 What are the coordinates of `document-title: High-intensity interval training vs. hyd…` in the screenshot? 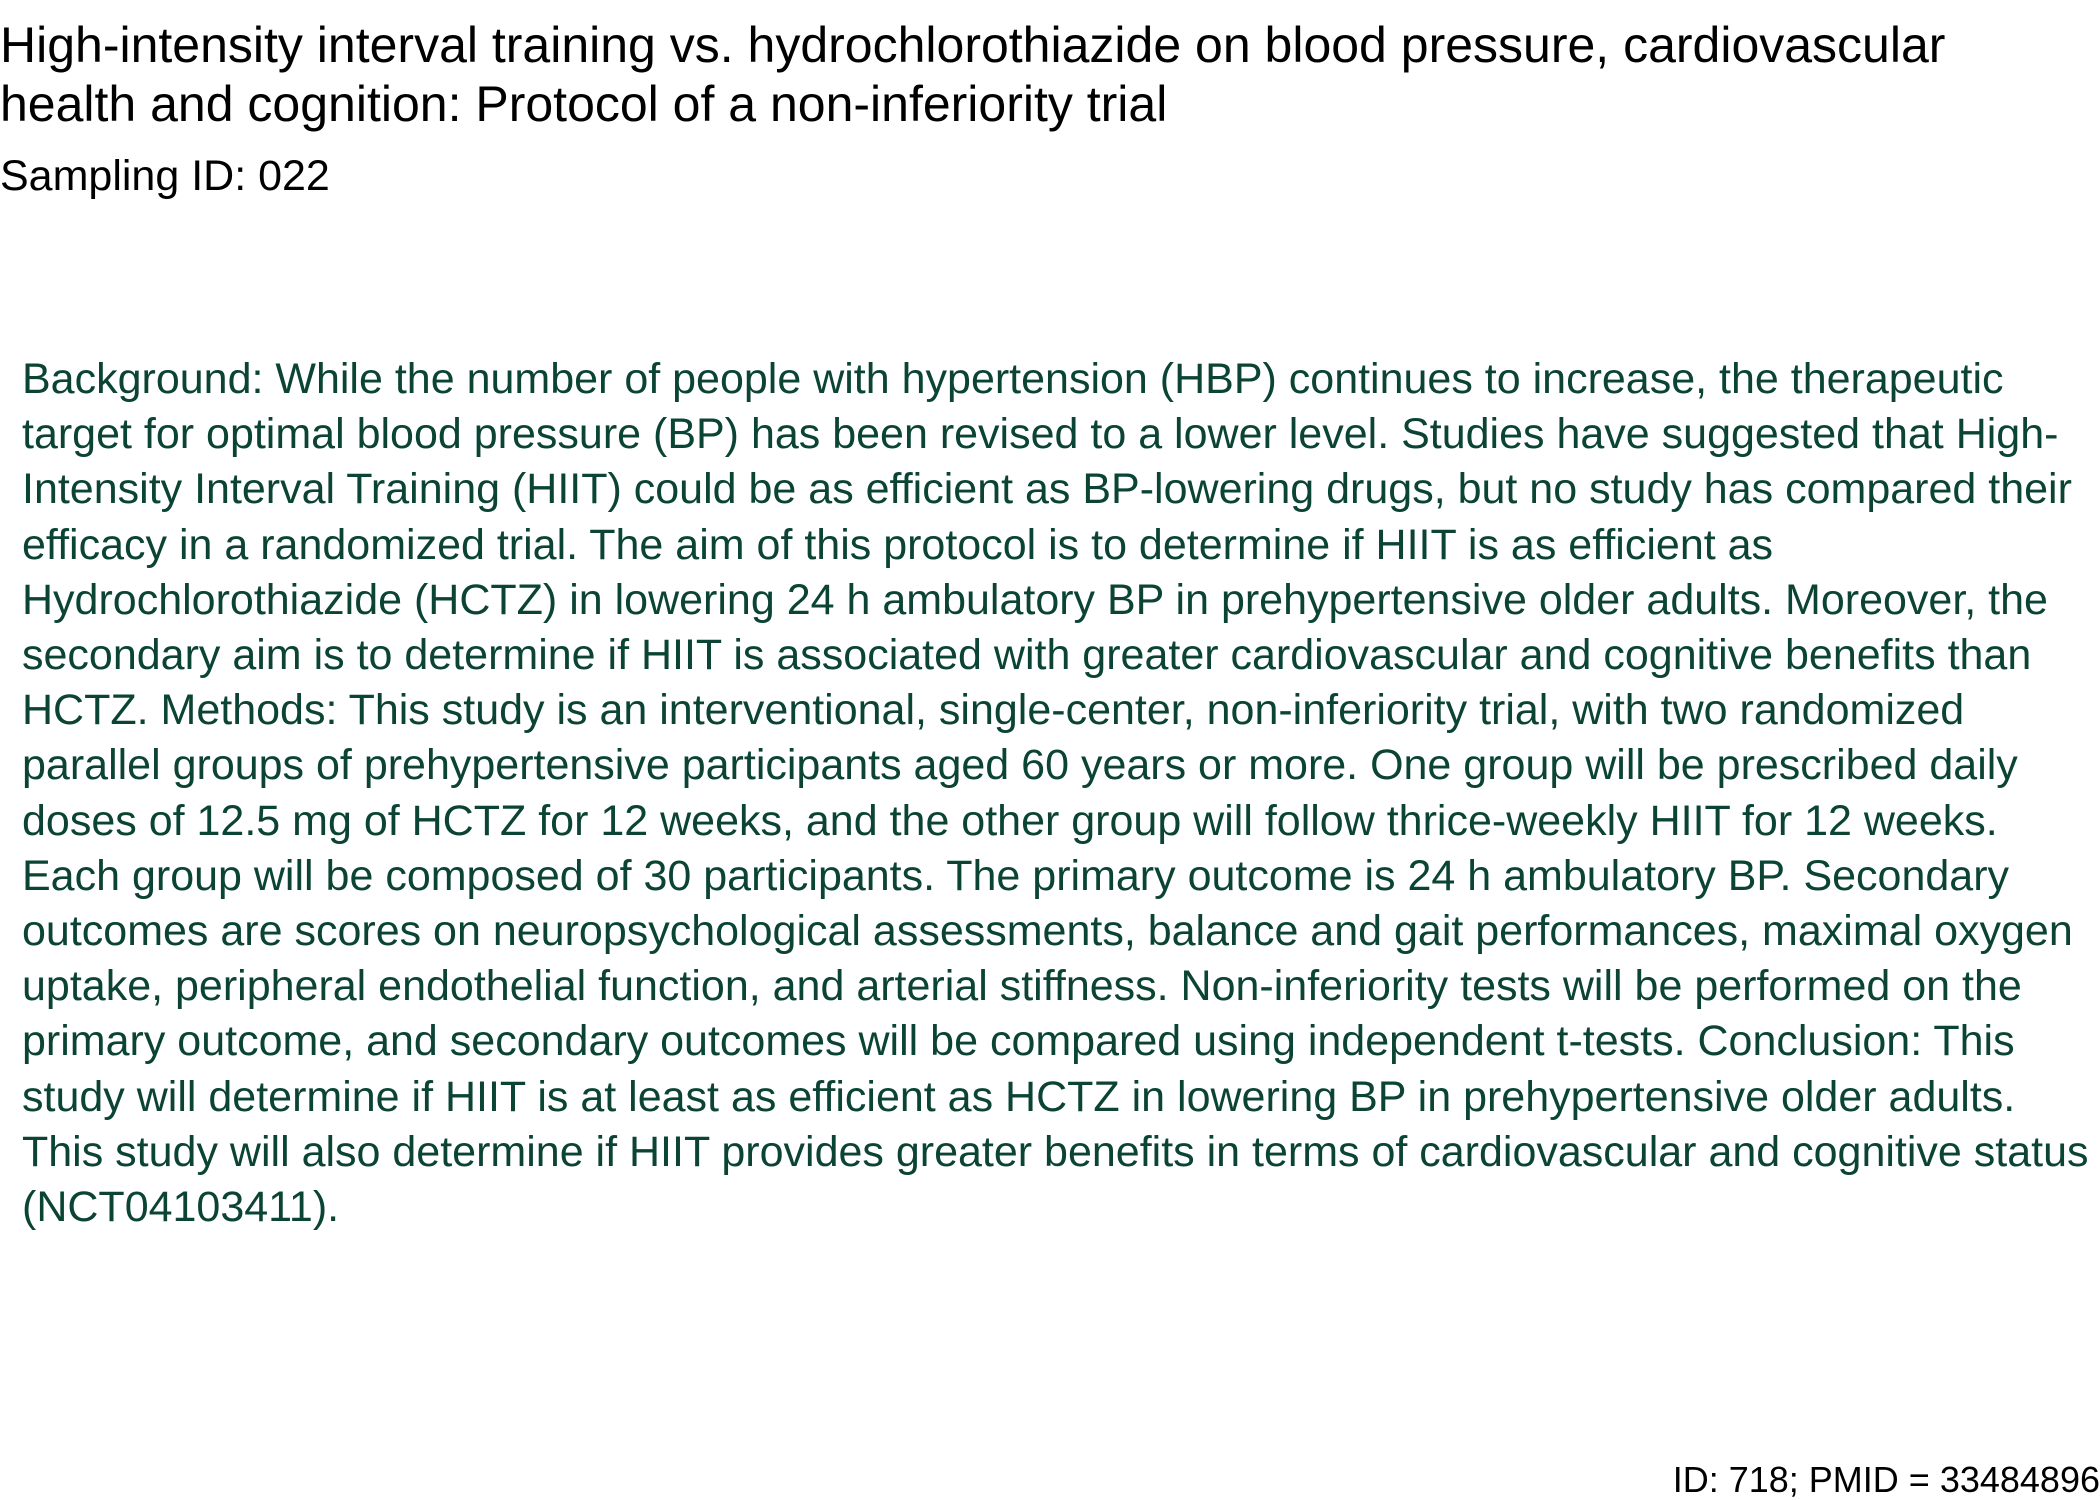 It's located at (973, 74).